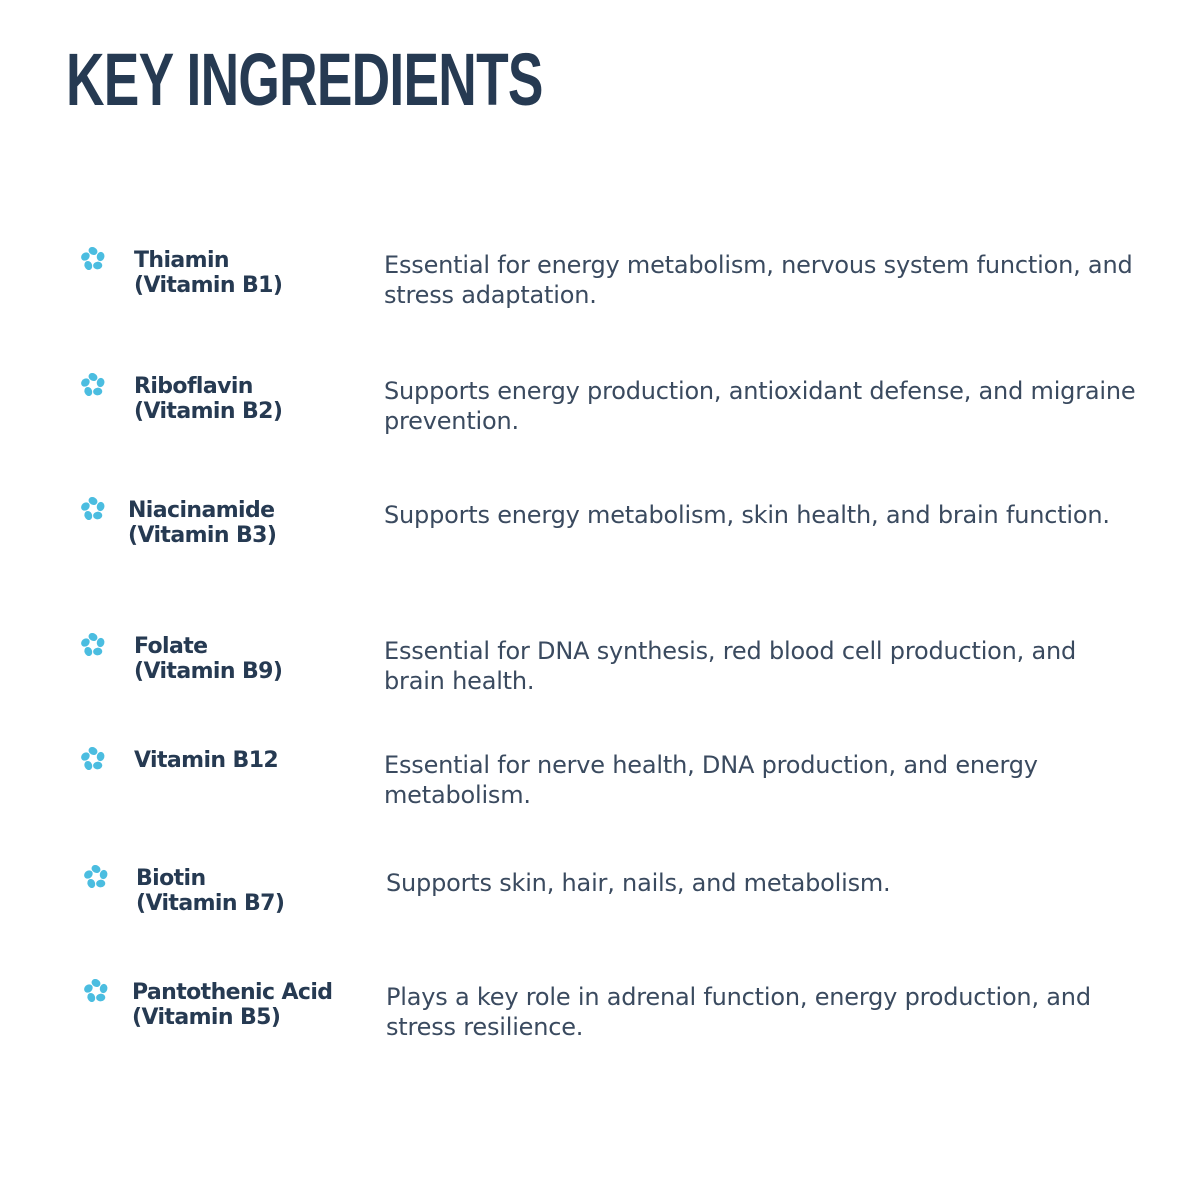  I want to click on ingredient-title: Pantothenic Acid, so click(232, 992).